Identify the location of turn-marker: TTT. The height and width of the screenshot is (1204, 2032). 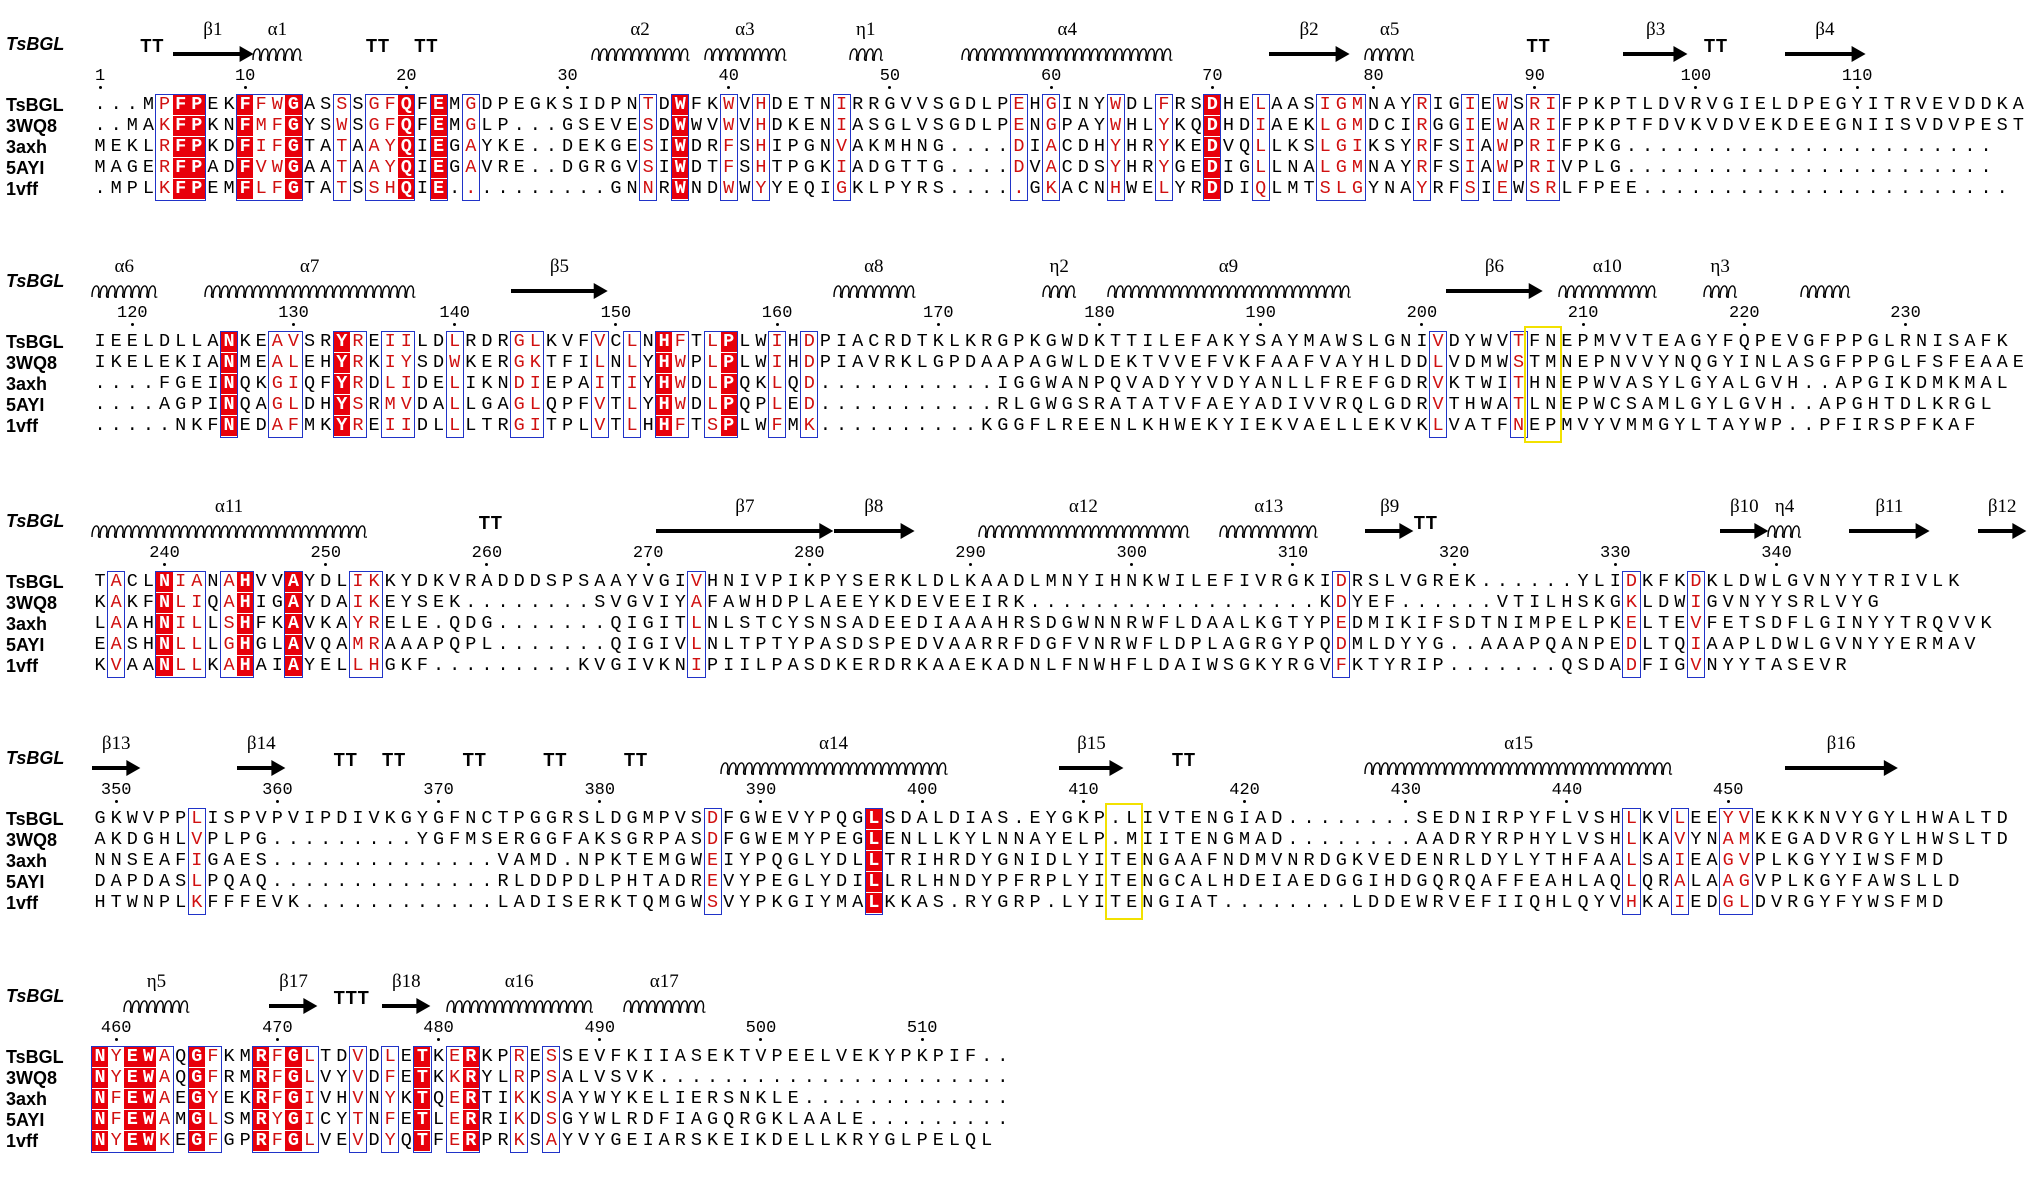
(351, 998).